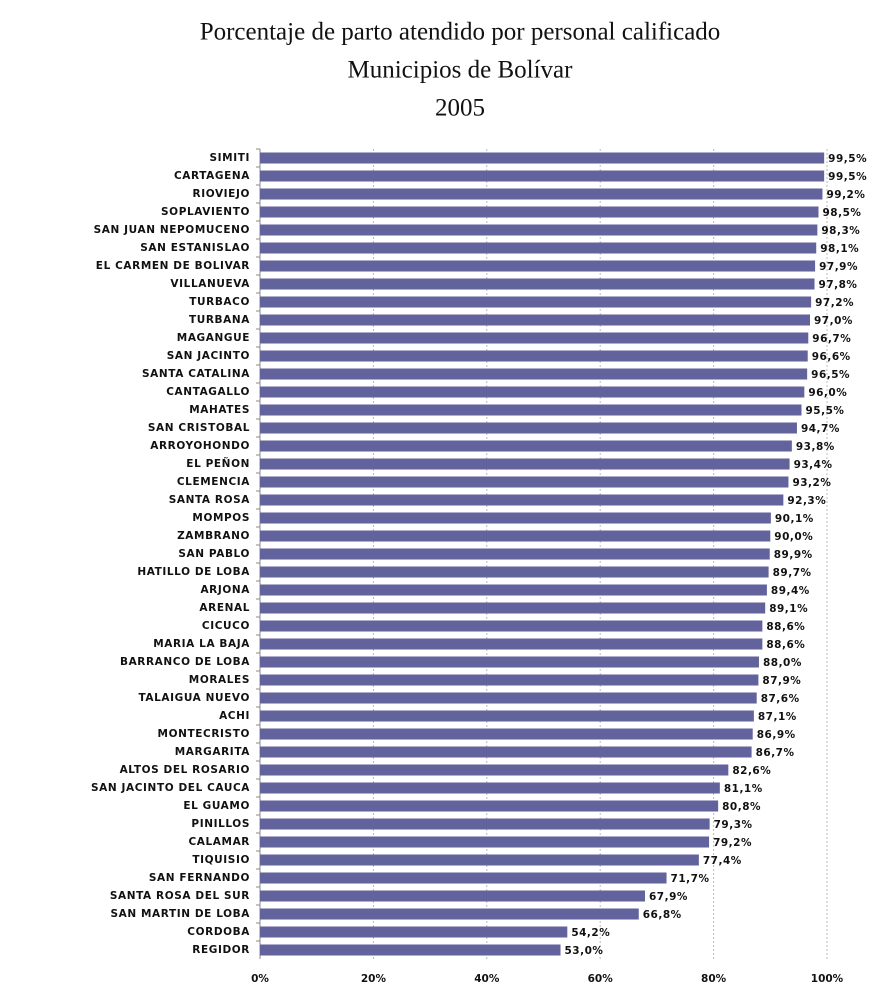 This screenshot has height=986, width=889. Describe the element at coordinates (827, 979) in the screenshot. I see `x-tick-label: 100%` at that location.